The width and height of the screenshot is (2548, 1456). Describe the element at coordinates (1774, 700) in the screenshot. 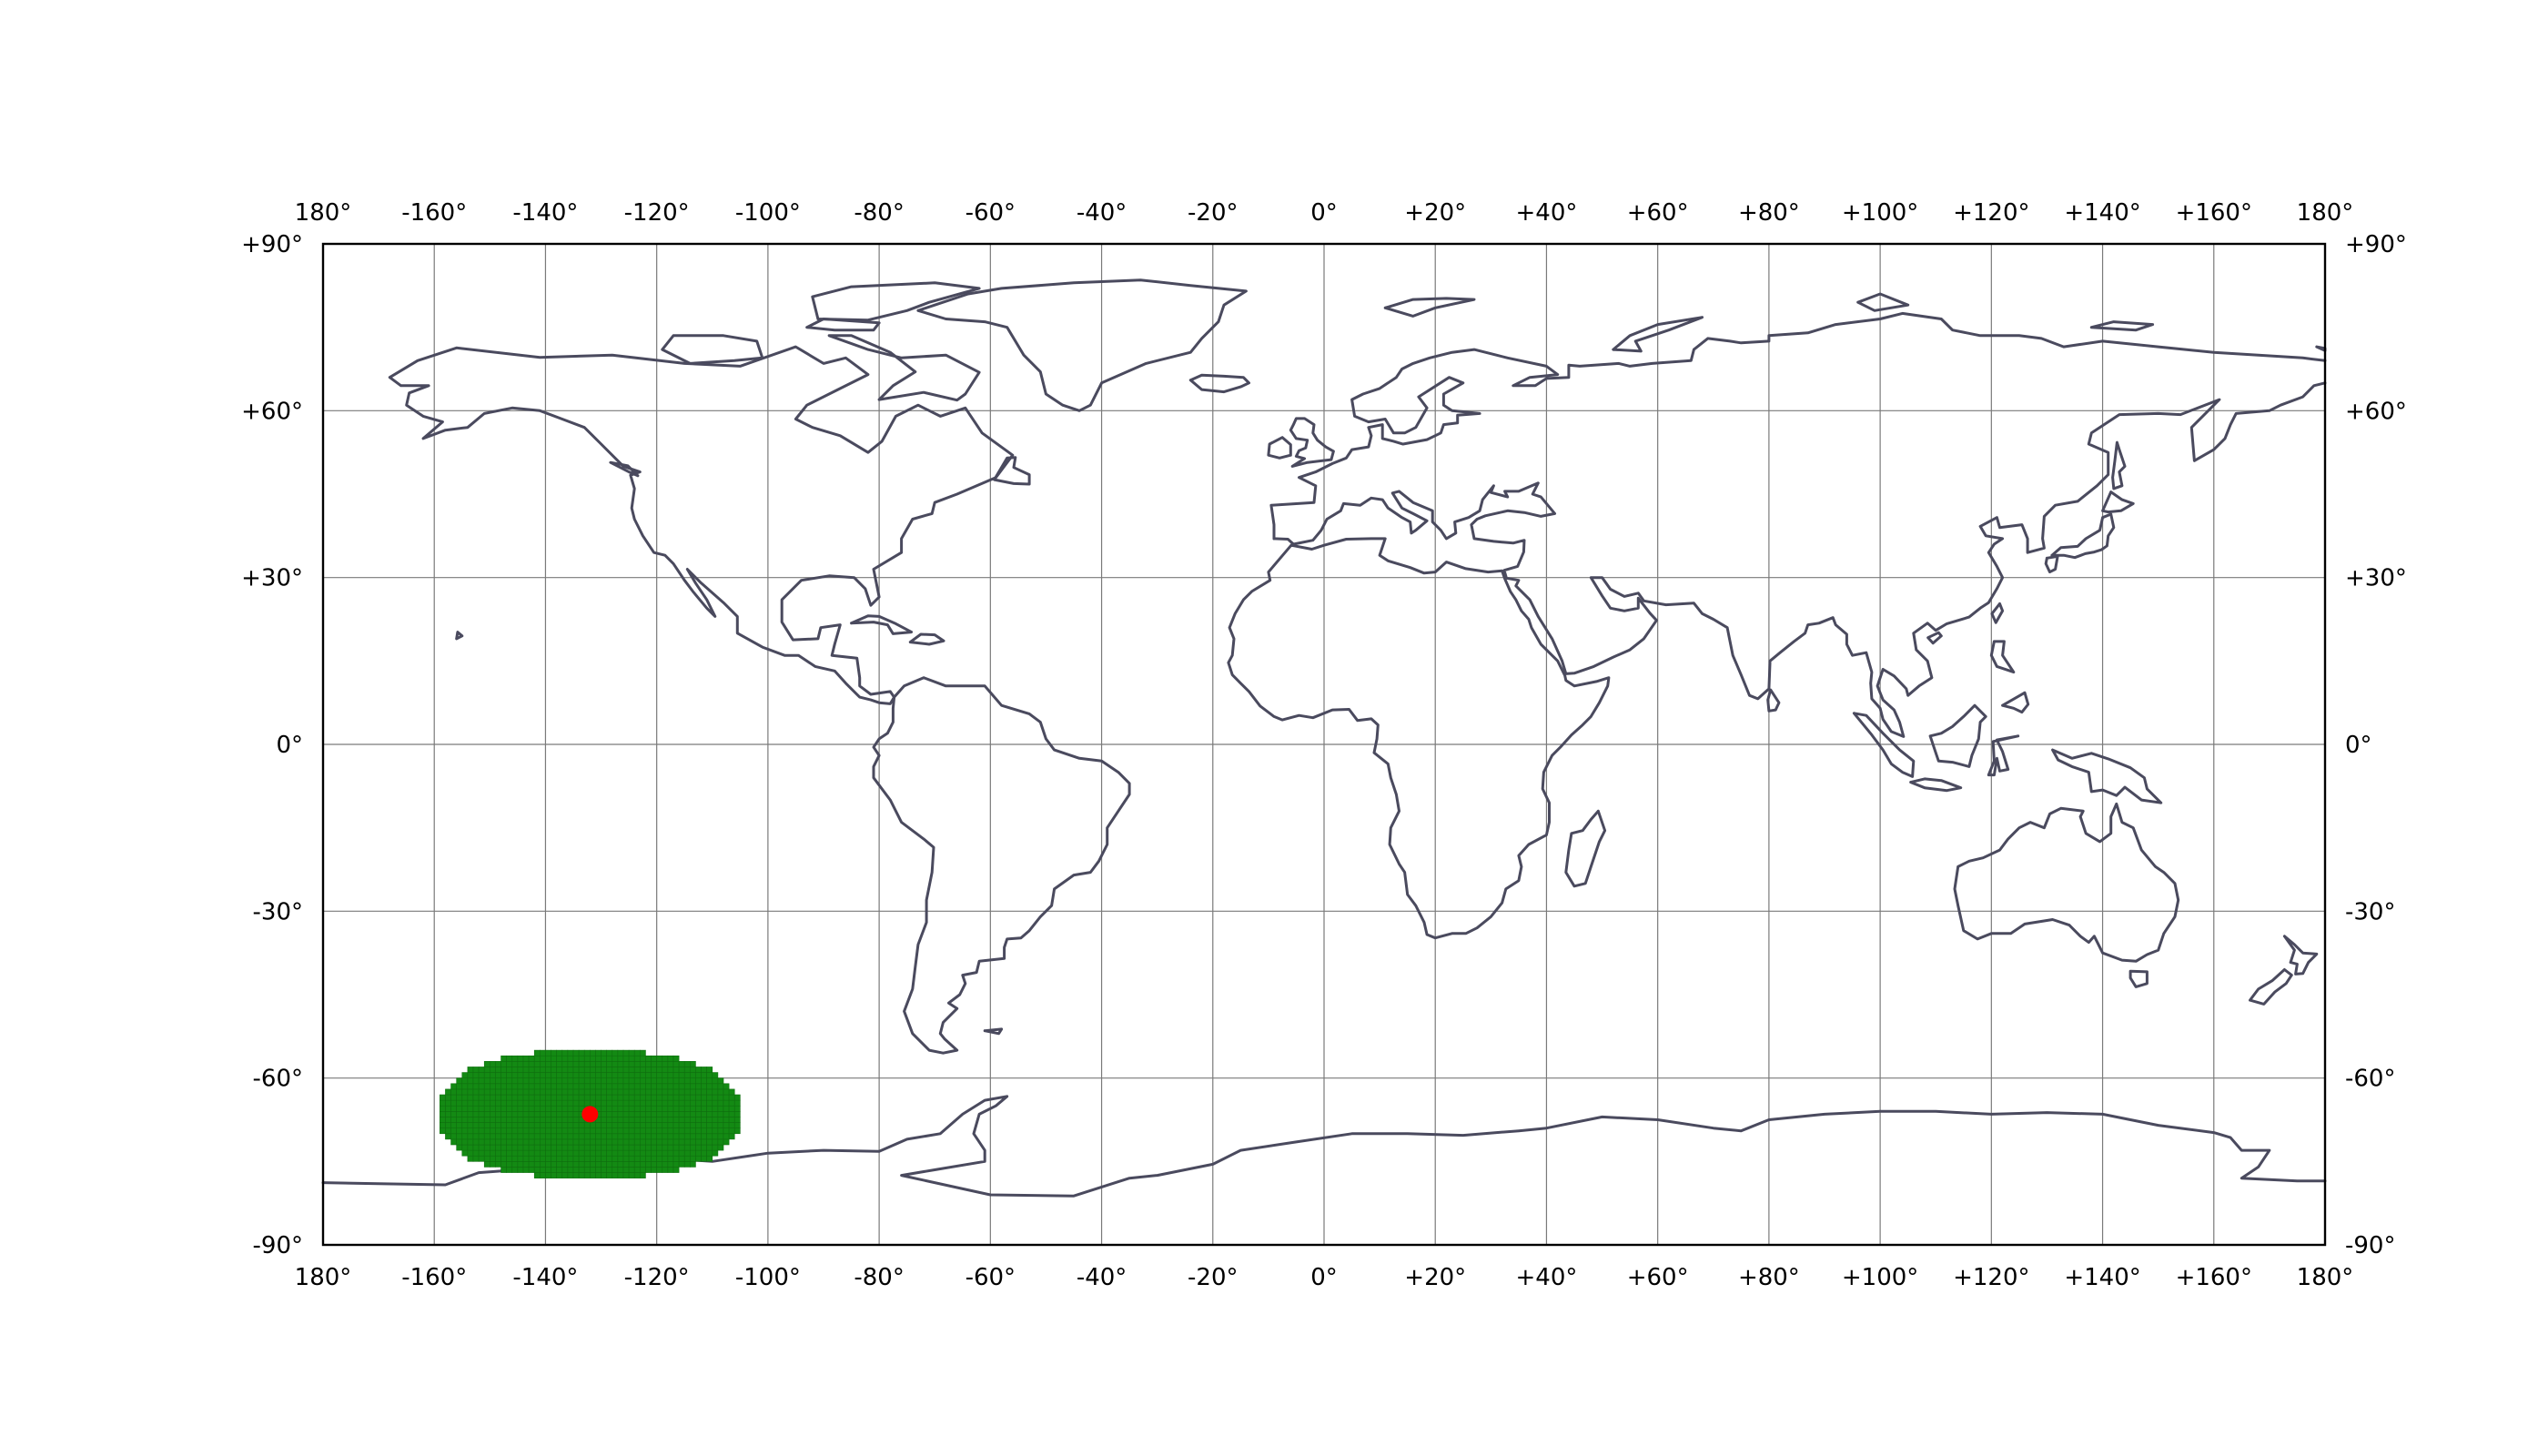

I see `coastline-sri-lanka` at that location.